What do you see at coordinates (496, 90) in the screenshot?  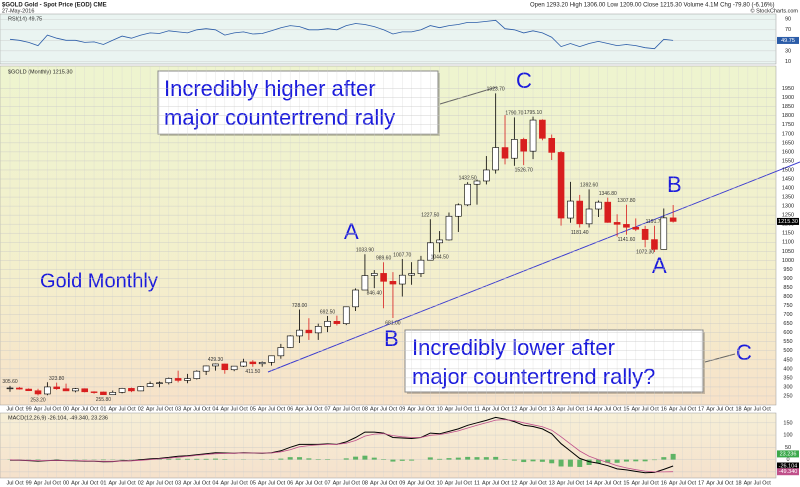 I see `value-label: 1923.70` at bounding box center [496, 90].